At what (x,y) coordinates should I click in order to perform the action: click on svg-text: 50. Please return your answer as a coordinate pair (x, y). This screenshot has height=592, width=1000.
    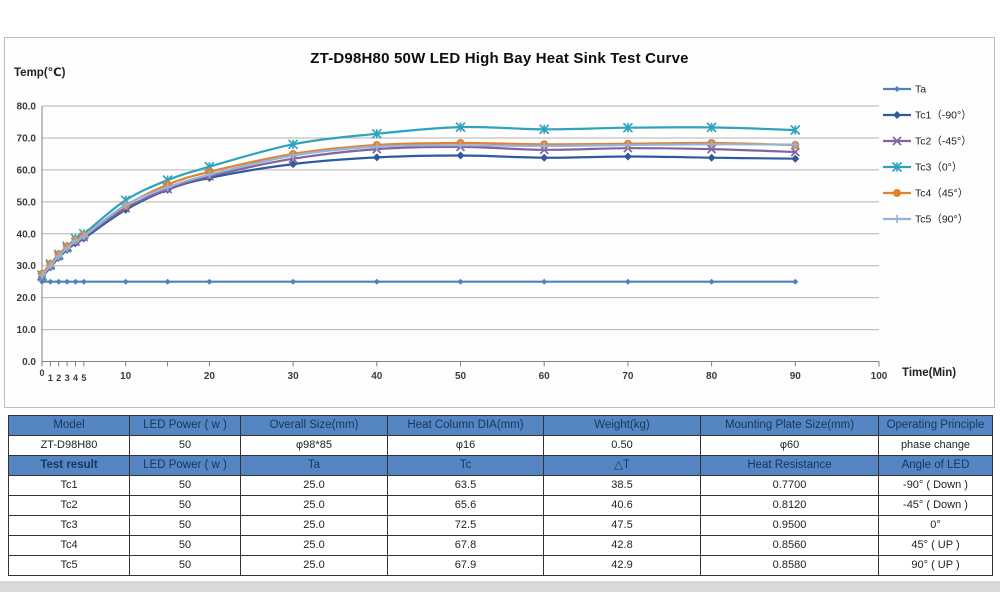
    Looking at the image, I should click on (461, 376).